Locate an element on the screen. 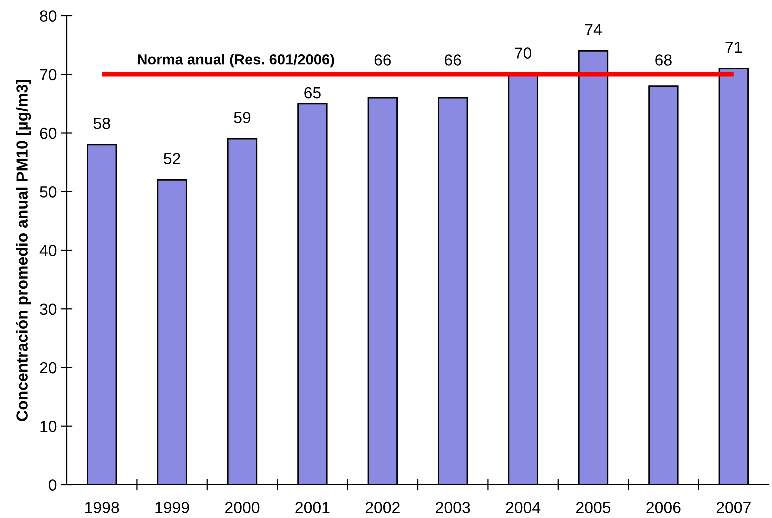  data-label: 70 is located at coordinates (523, 53).